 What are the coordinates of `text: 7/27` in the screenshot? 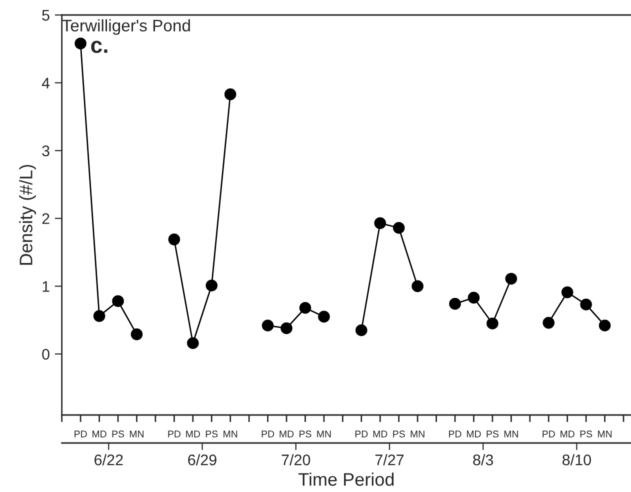 It's located at (389, 460).